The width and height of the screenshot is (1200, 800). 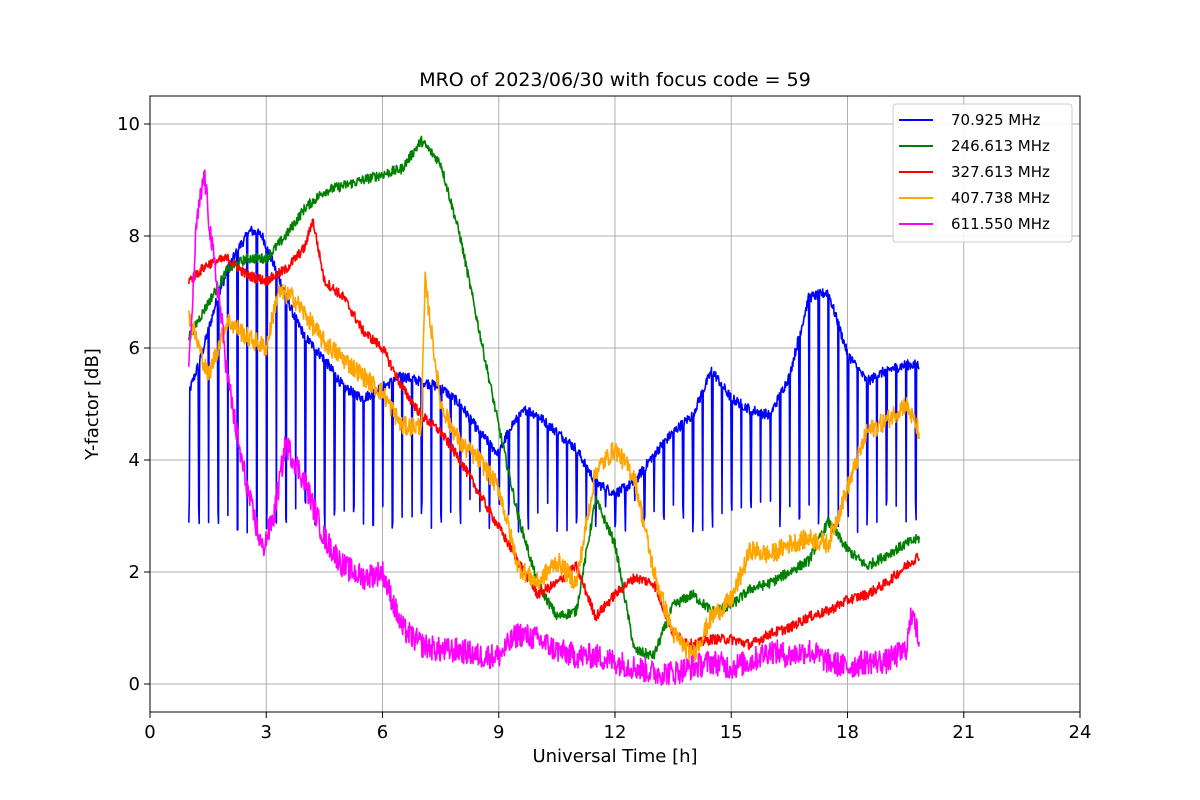 I want to click on x-tick-label: 24, so click(x=1080, y=732).